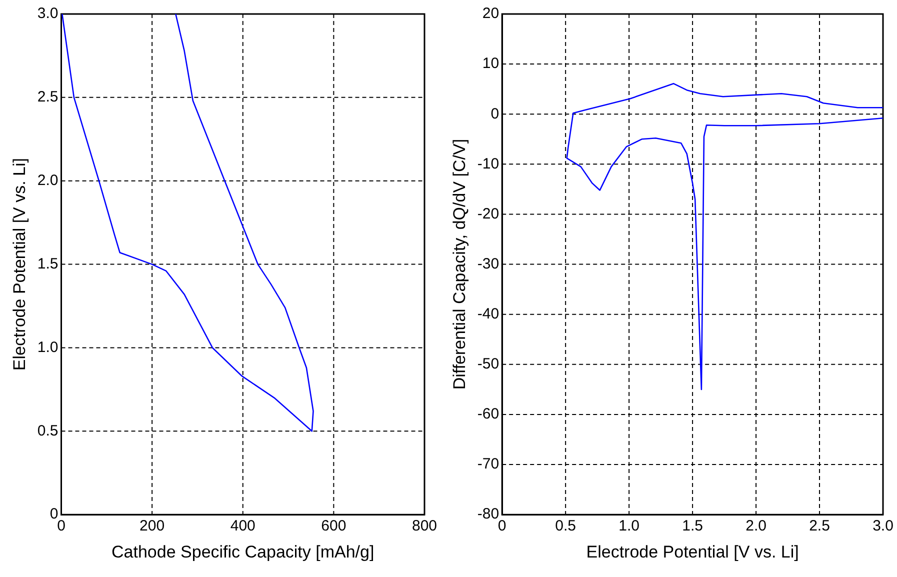 The image size is (897, 577). Describe the element at coordinates (491, 13) in the screenshot. I see `y-tick-label: 20` at that location.